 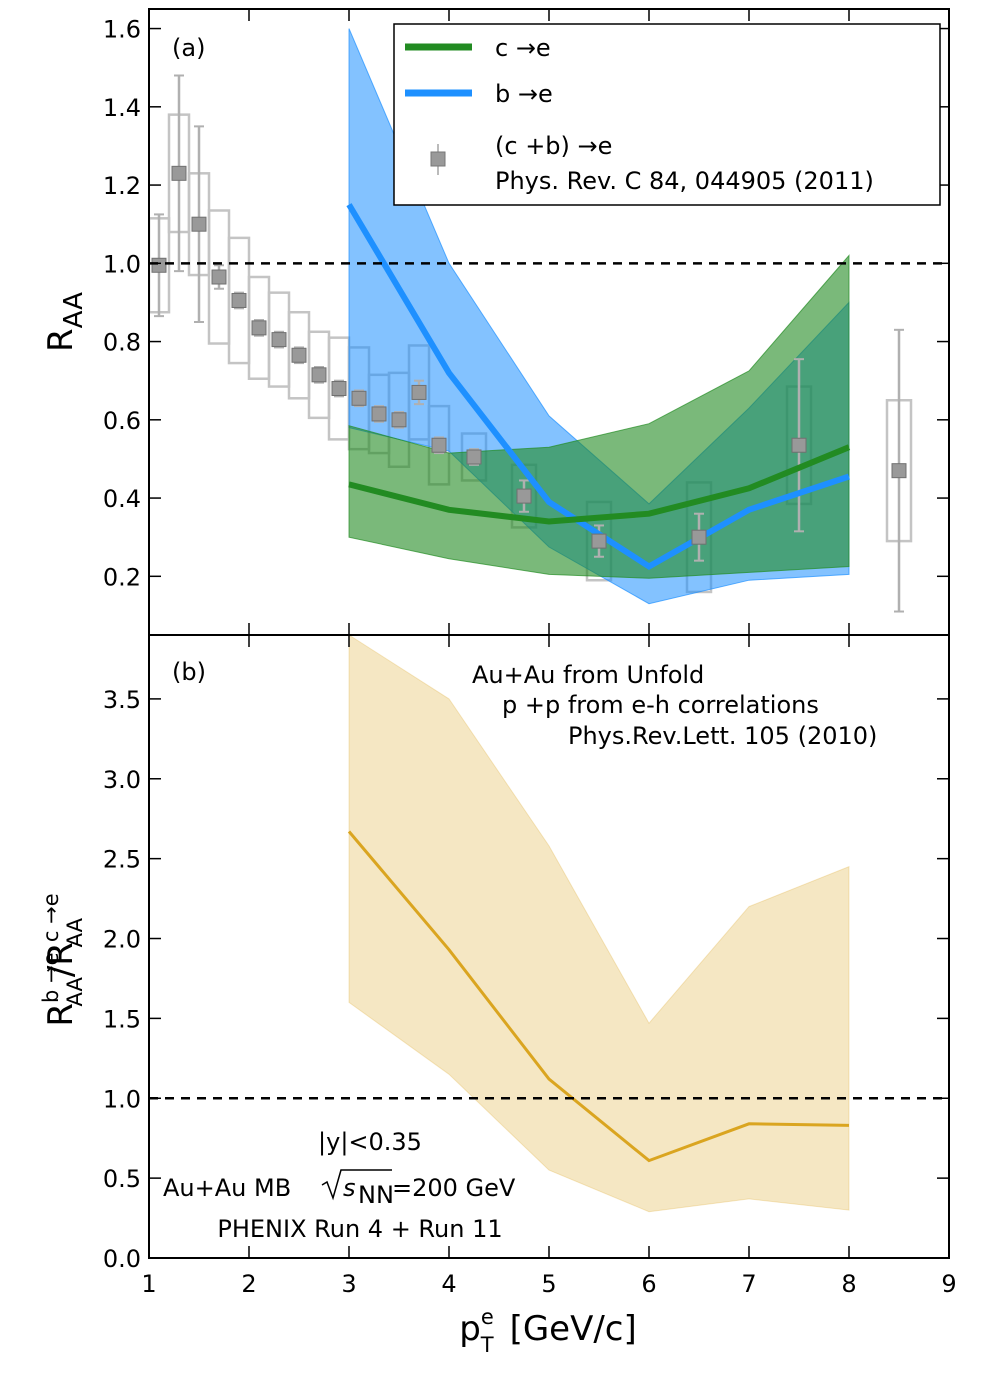 I want to click on svg-text: =200 GeV, so click(x=454, y=1188).